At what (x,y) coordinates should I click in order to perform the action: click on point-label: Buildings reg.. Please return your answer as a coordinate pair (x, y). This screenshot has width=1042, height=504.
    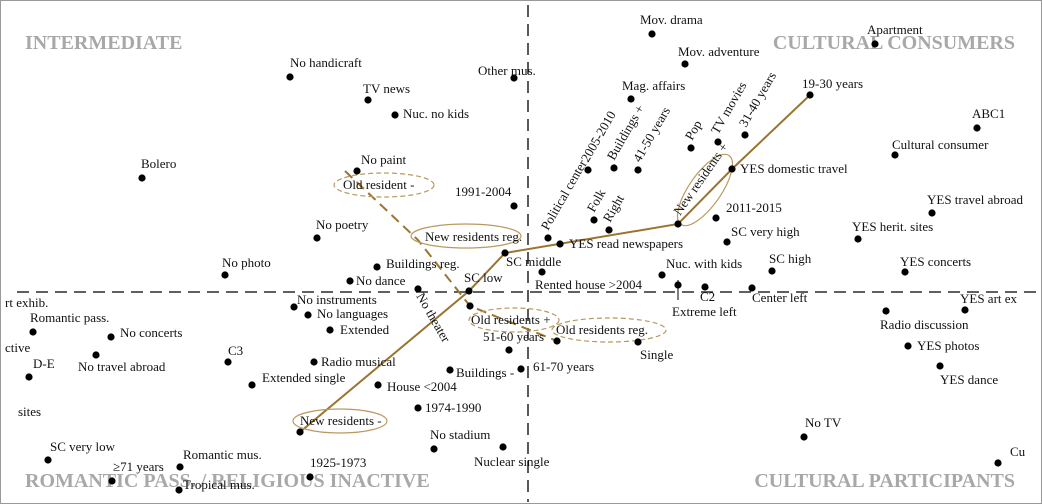
    Looking at the image, I should click on (423, 263).